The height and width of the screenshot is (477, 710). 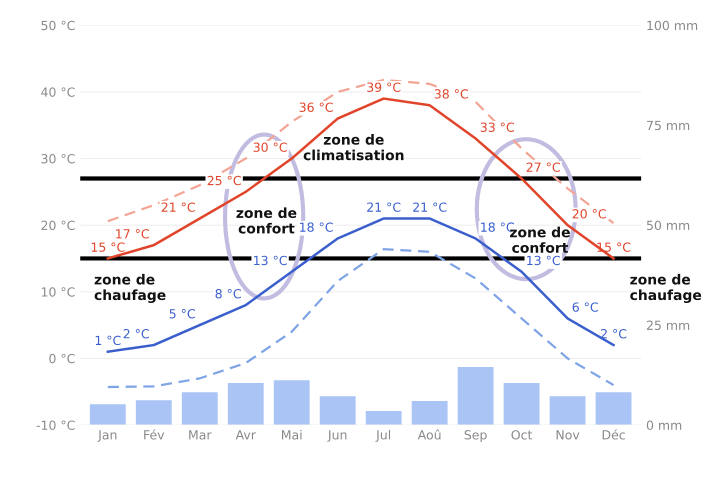 I want to click on data-label: 38 °C, so click(x=451, y=94).